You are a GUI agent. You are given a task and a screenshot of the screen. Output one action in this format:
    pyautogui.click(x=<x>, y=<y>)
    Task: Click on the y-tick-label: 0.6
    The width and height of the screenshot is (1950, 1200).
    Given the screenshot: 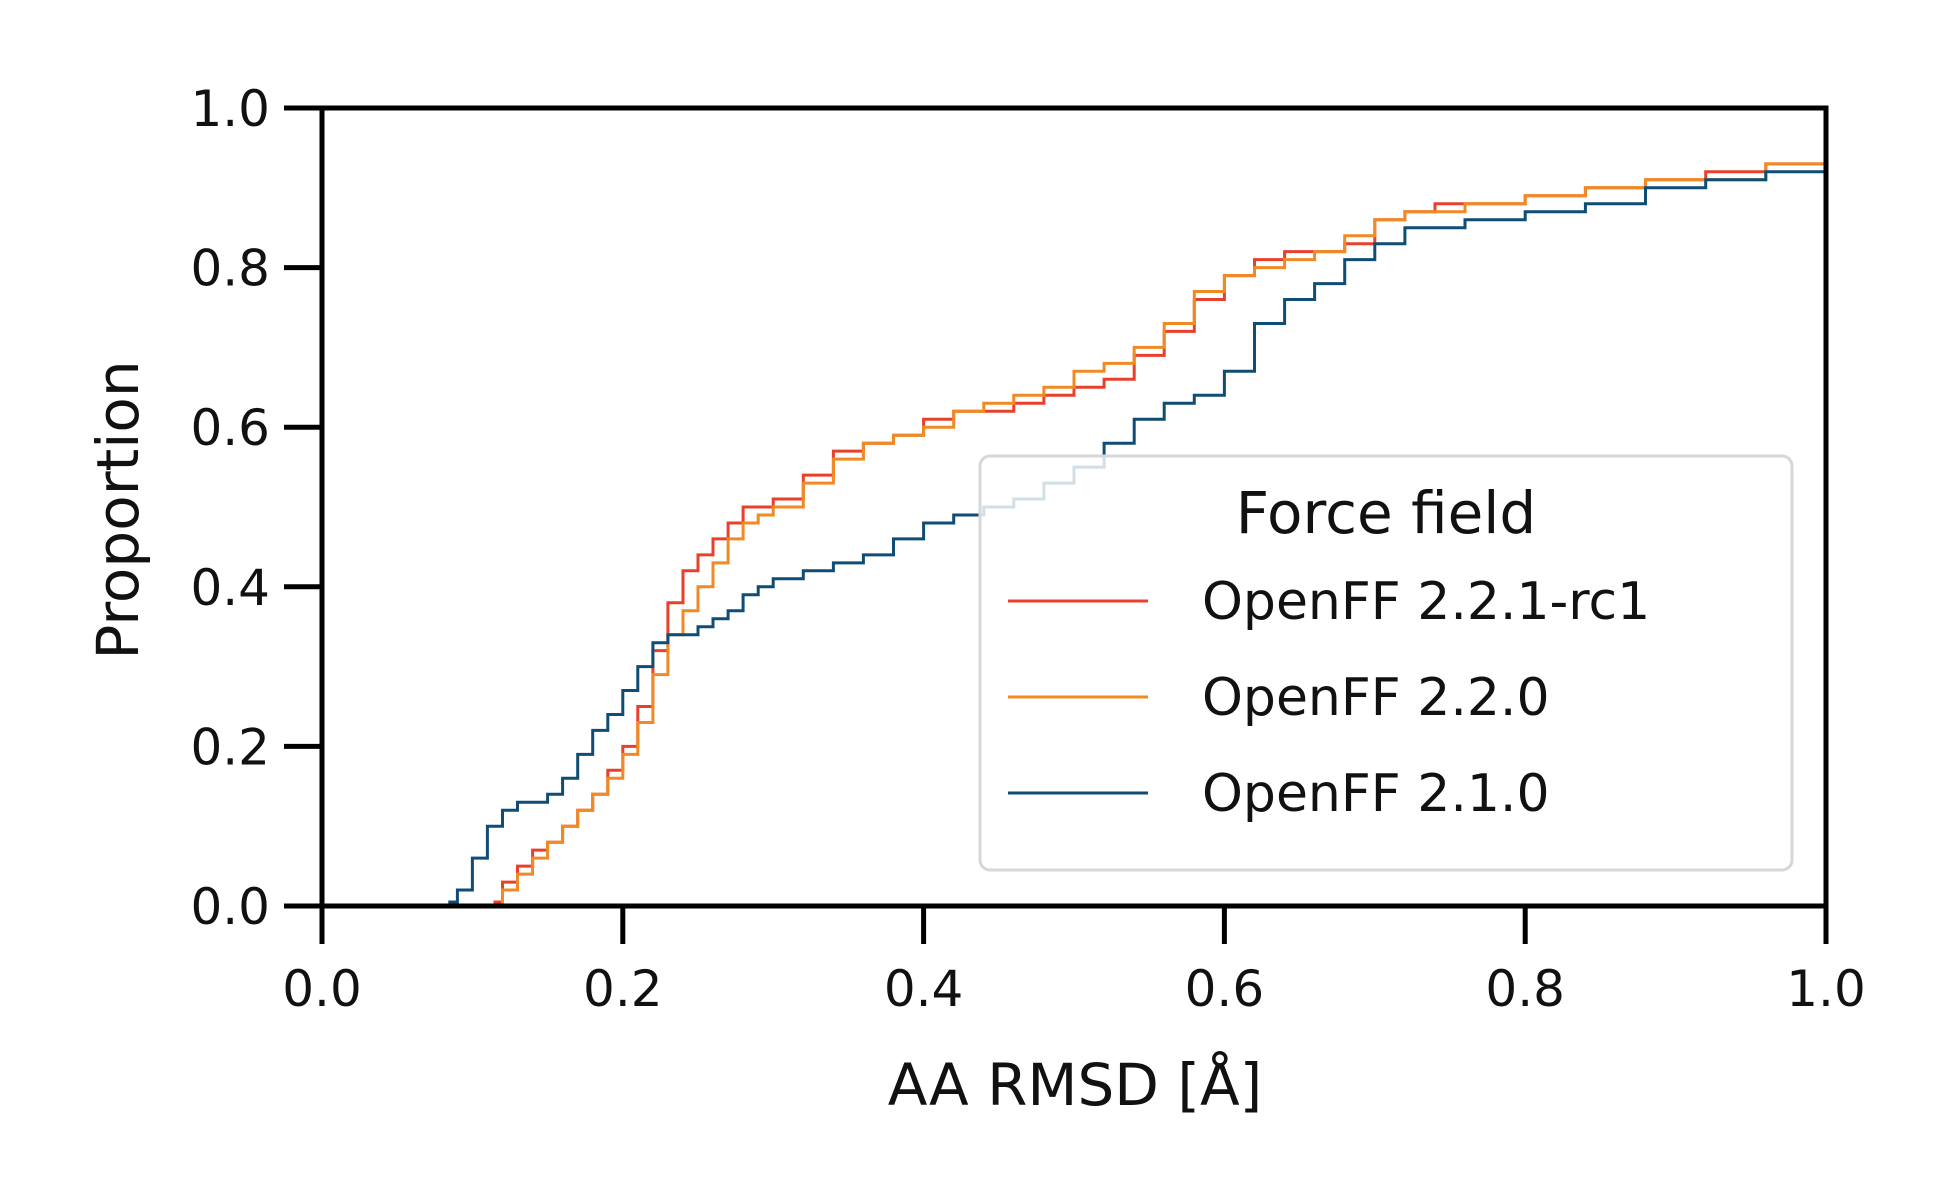 What is the action you would take?
    pyautogui.click(x=230, y=428)
    